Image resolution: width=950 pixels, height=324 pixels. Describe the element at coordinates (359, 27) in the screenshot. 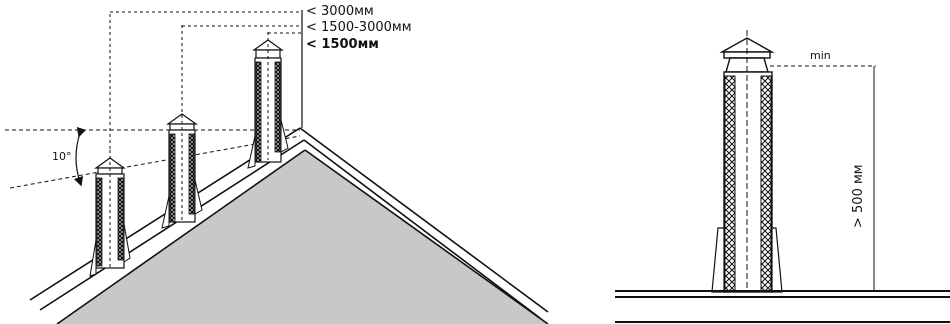

I see `distance-label-1500-3000: < 1500-3000мм` at that location.